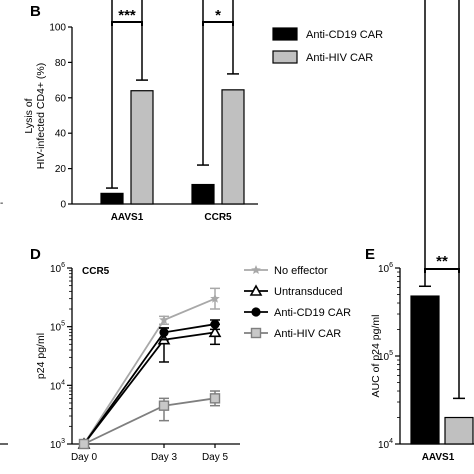  Describe the element at coordinates (61, 98) in the screenshot. I see `y-tick-label: 60` at that location.